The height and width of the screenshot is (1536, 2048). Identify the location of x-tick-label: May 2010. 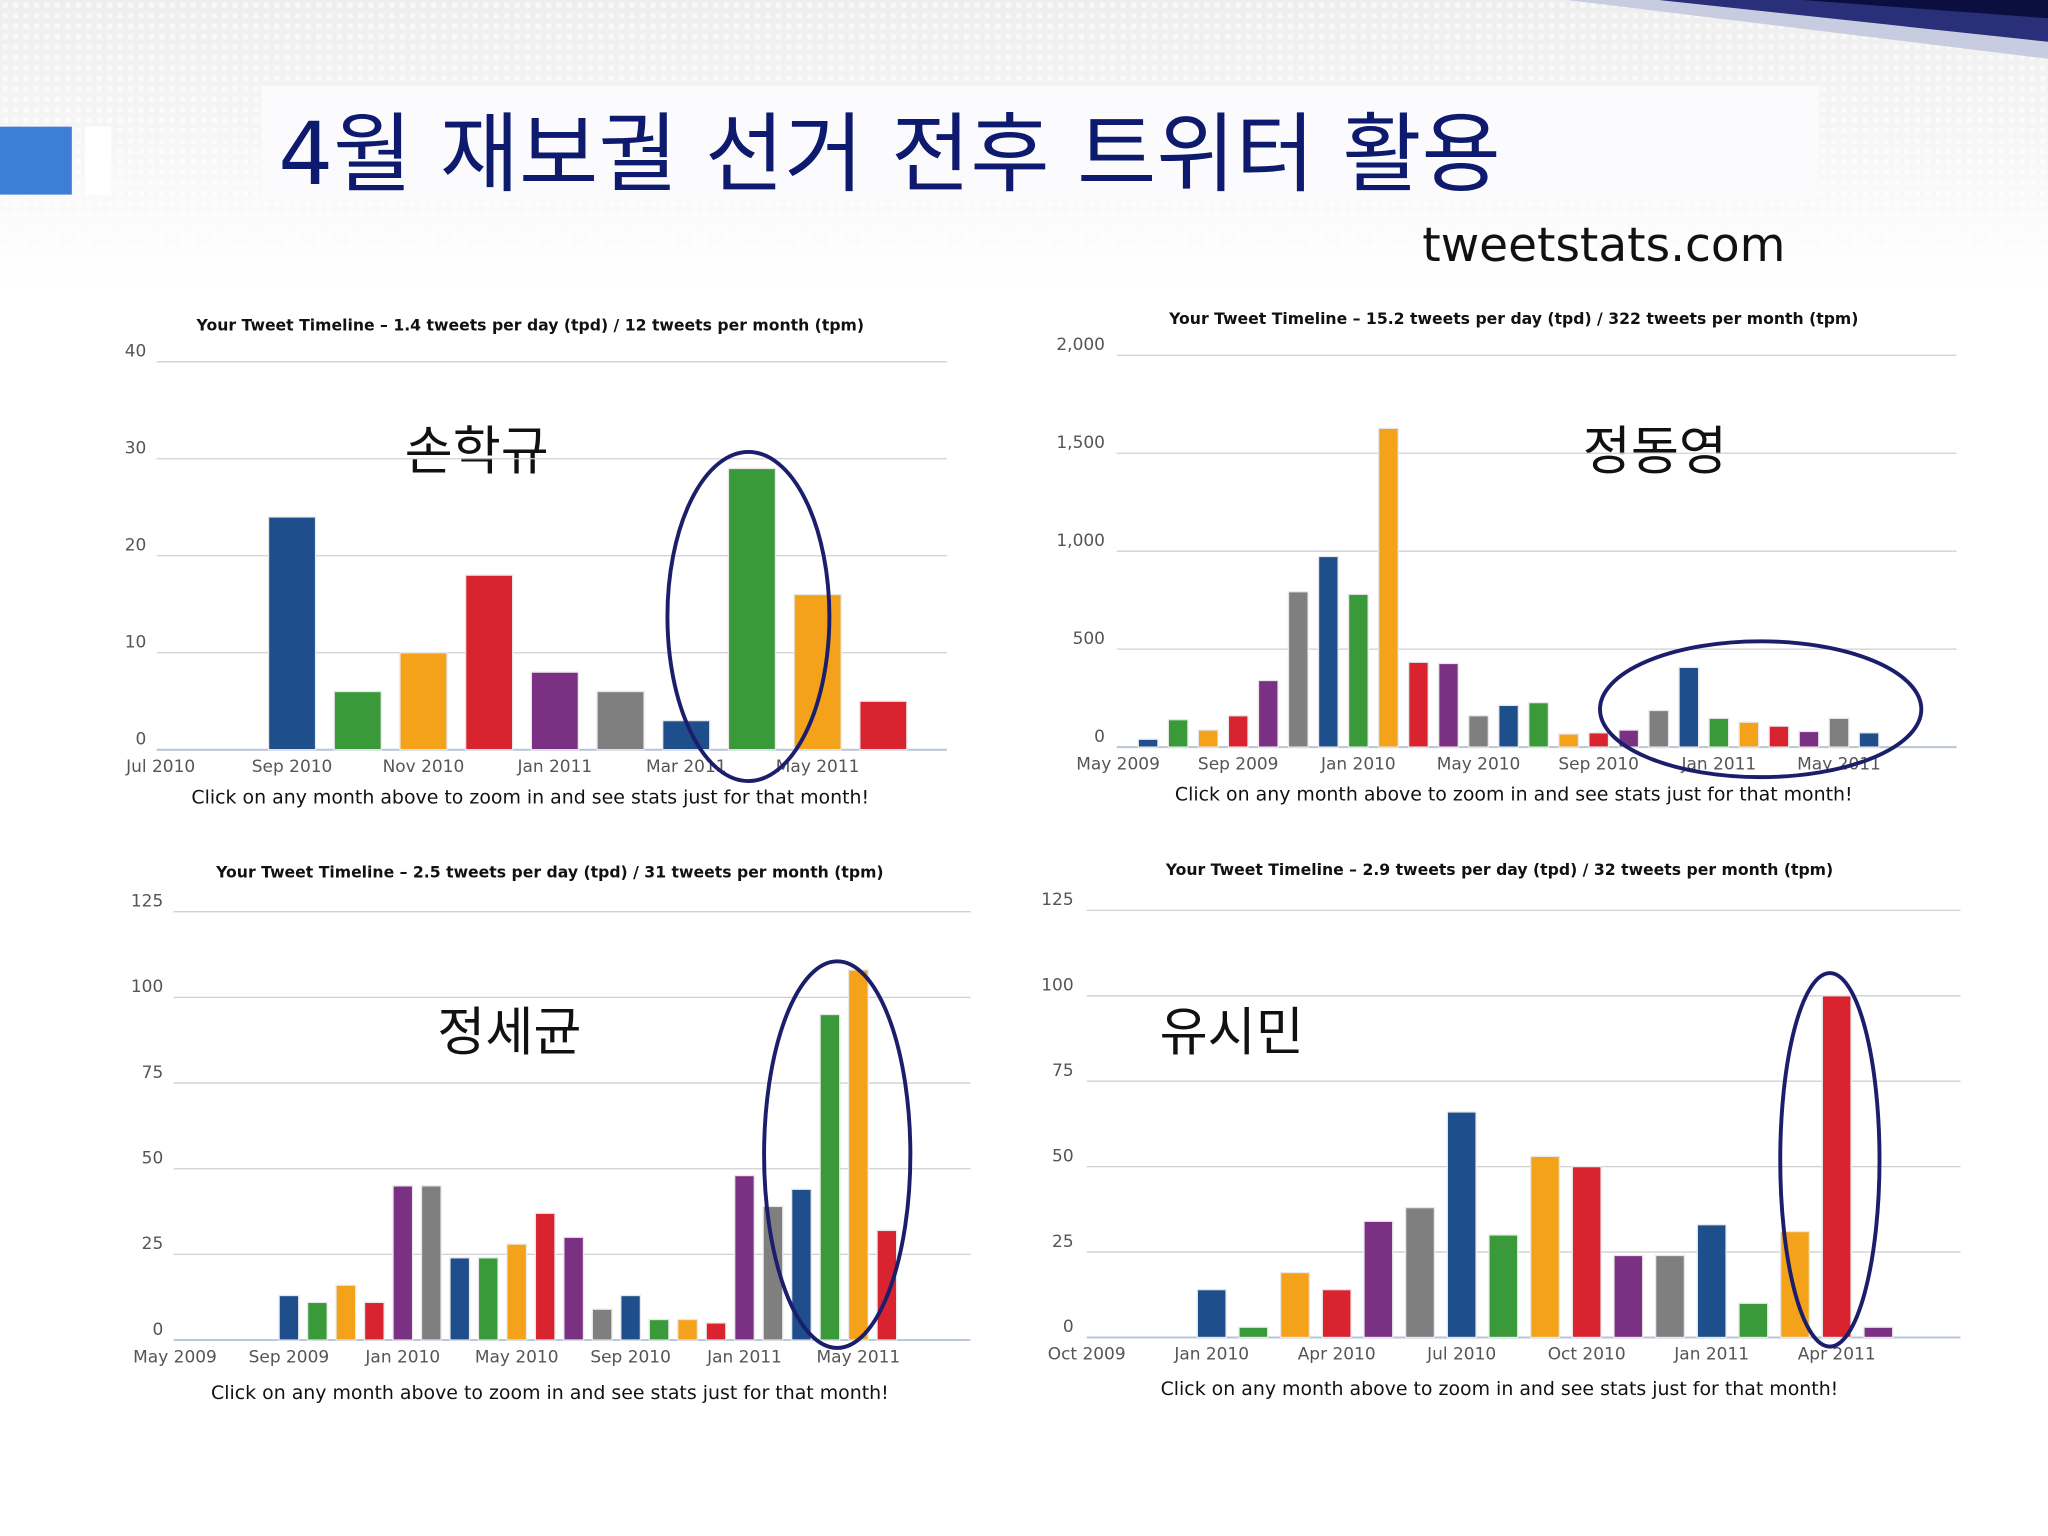
(517, 1357).